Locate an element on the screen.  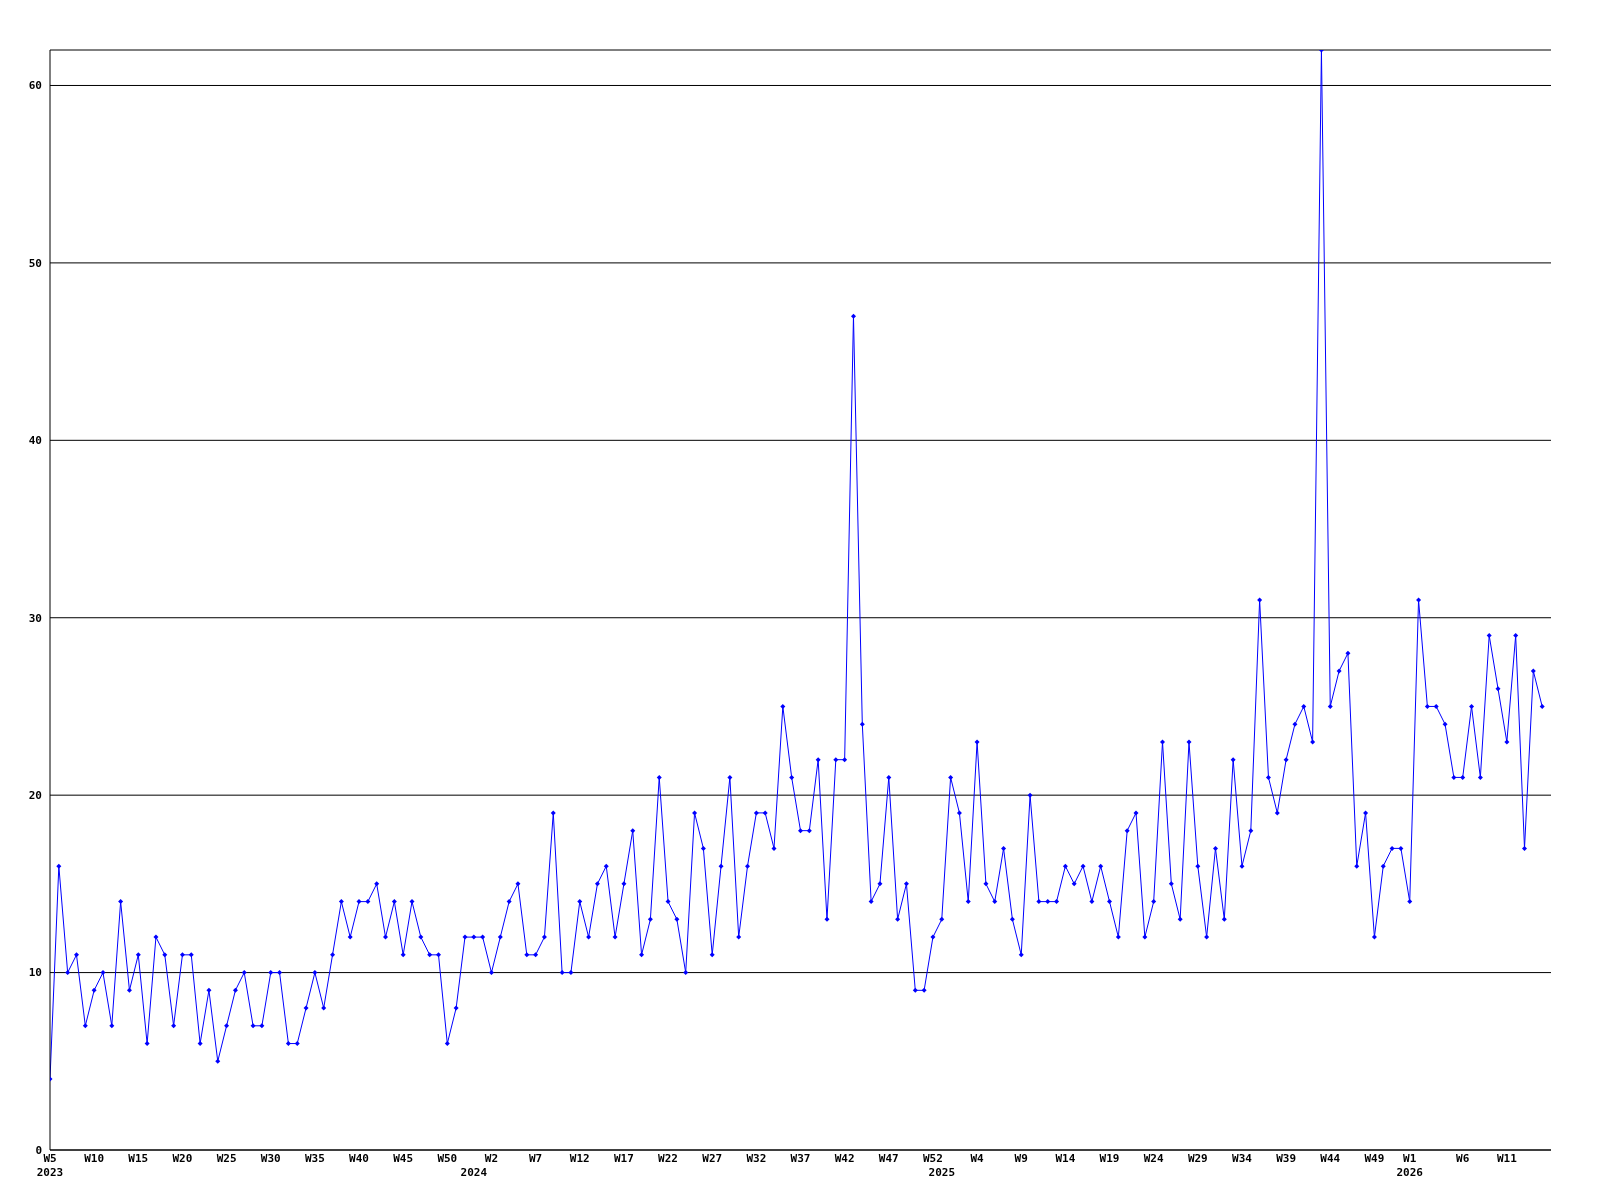
x-tick-label: W52 is located at coordinates (933, 1158).